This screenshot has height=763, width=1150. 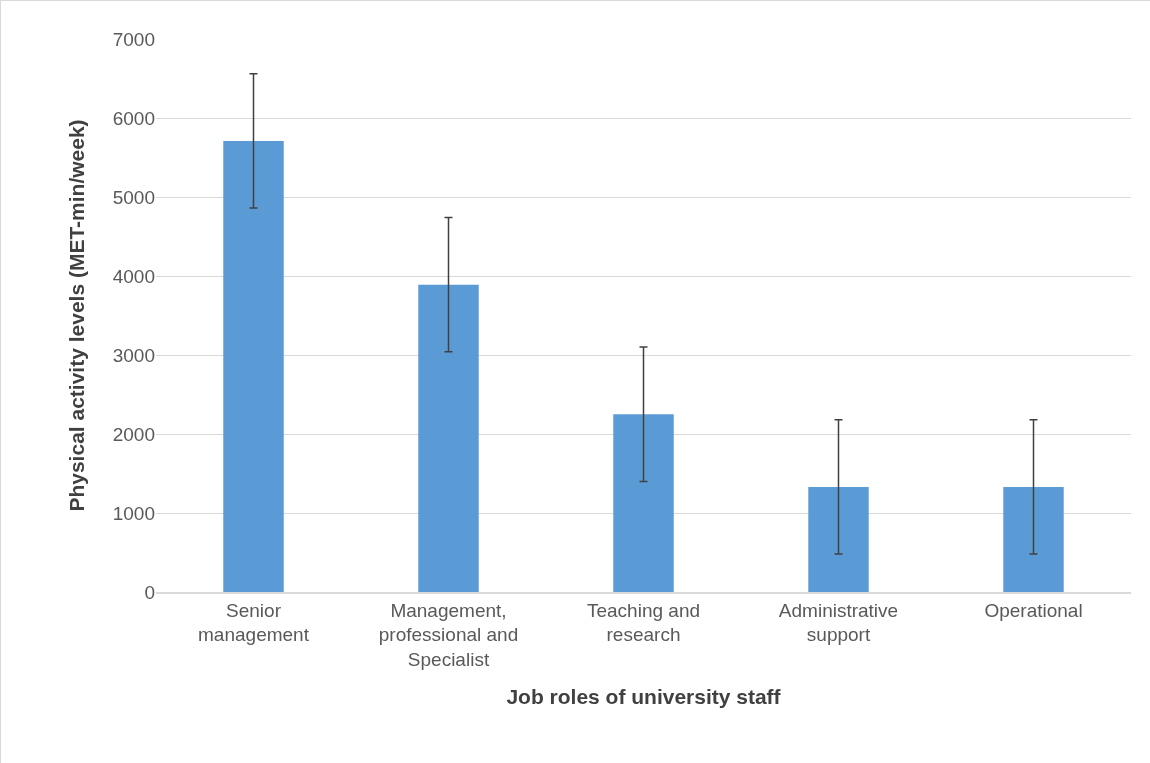 What do you see at coordinates (133, 39) in the screenshot?
I see `y-tick-label: 7000` at bounding box center [133, 39].